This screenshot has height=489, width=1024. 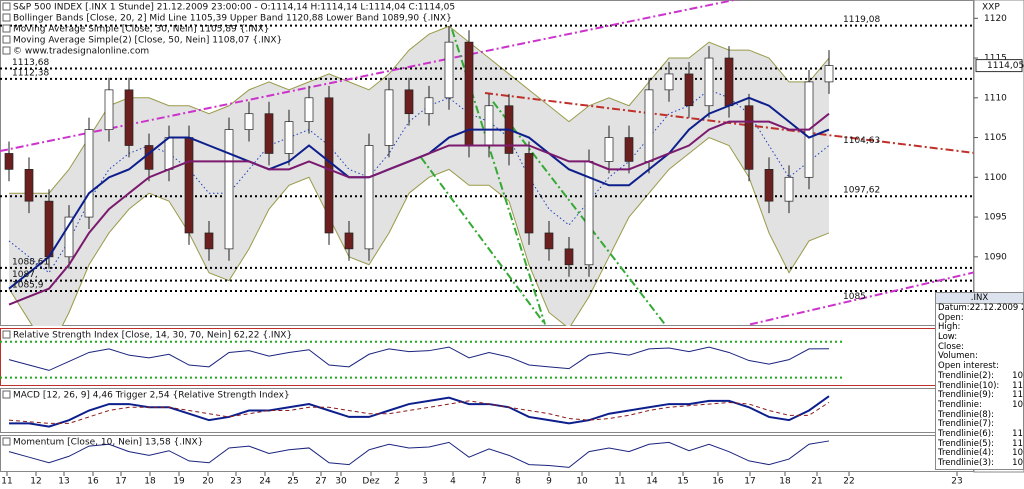 What do you see at coordinates (30, 262) in the screenshot?
I see `level-label: 1088,61` at bounding box center [30, 262].